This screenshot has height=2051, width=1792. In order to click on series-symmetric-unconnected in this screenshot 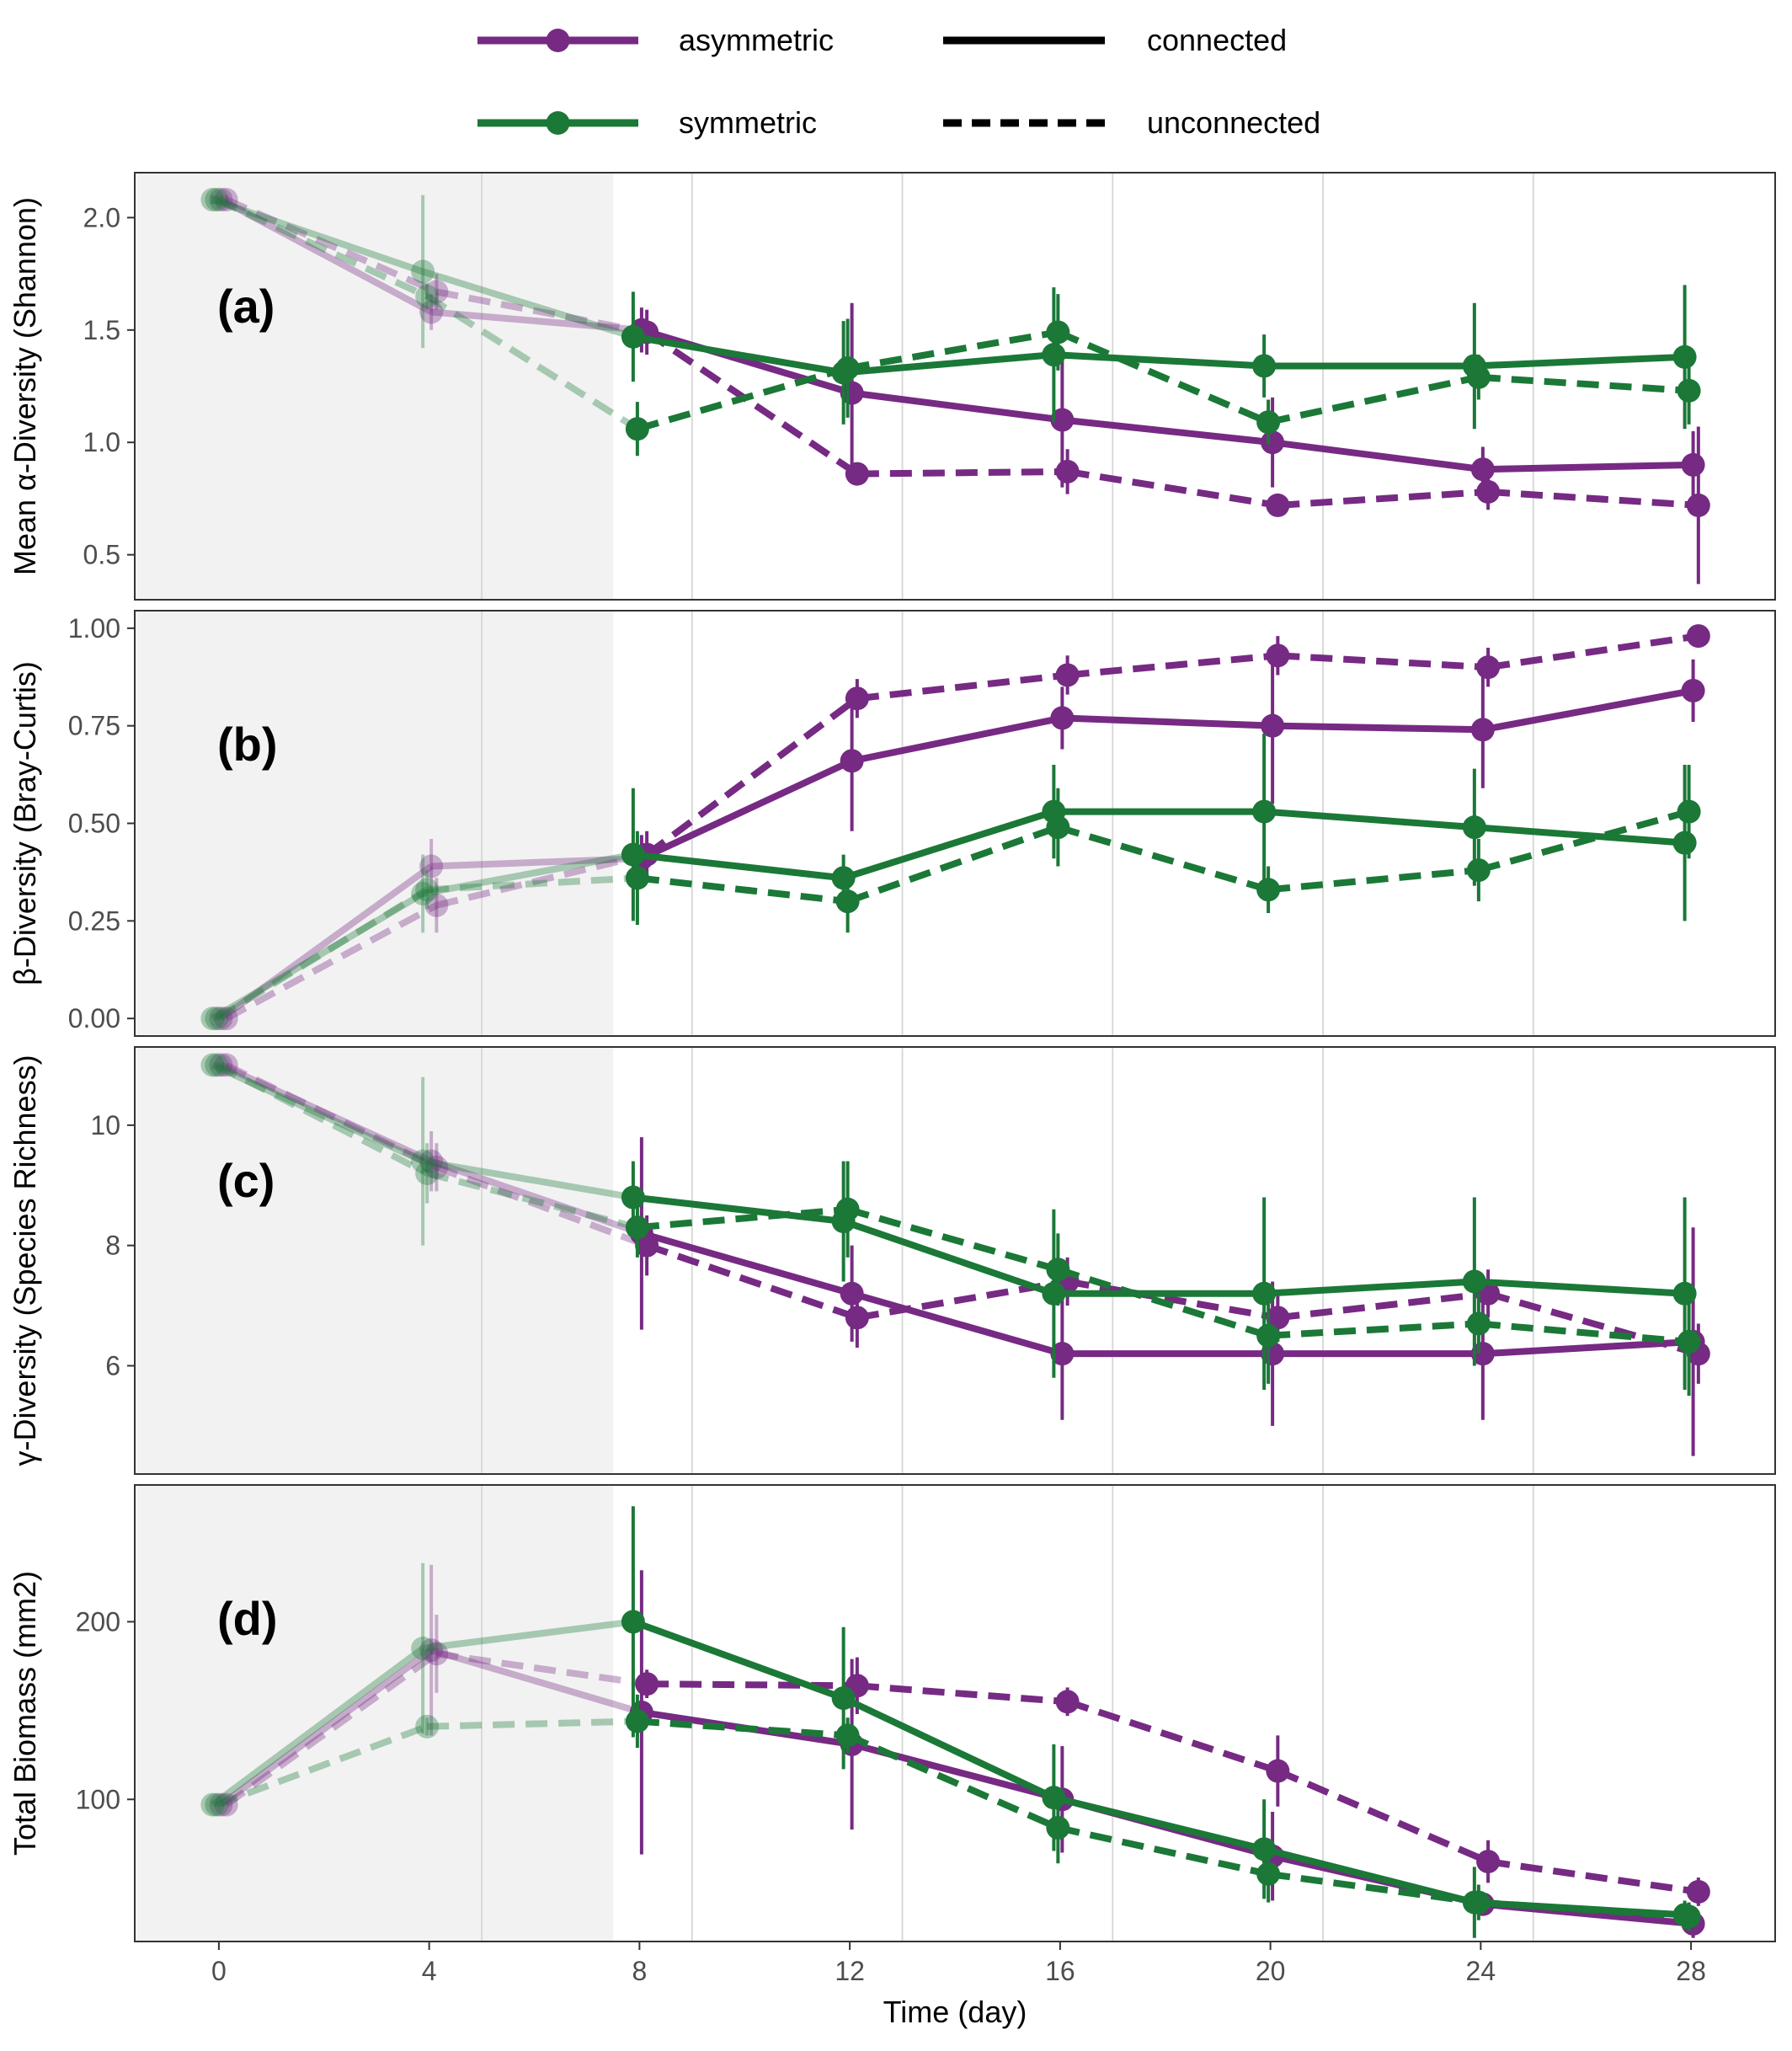, I will do `click(953, 1812)`.